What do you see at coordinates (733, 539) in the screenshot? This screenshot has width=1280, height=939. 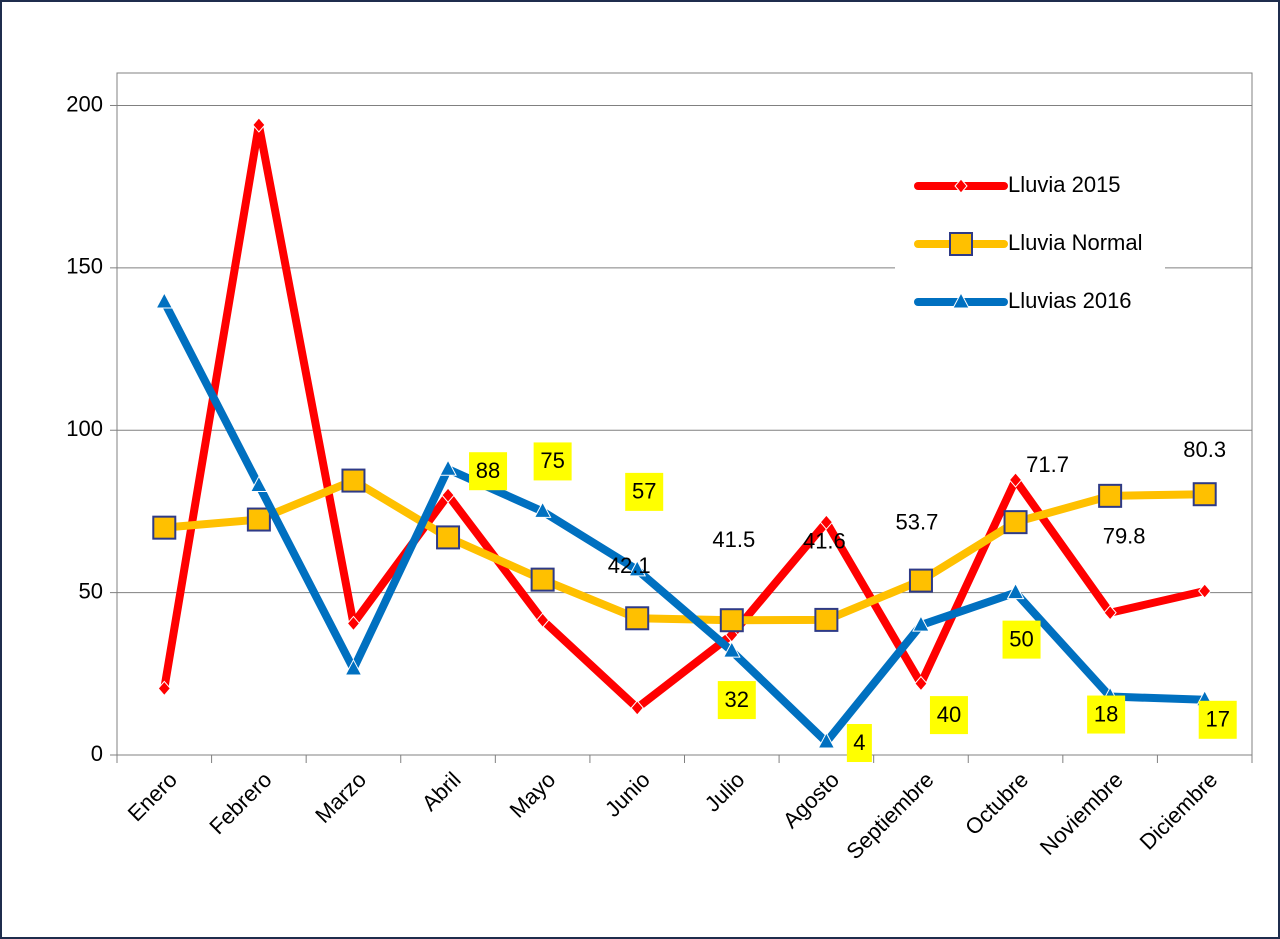 I see `data-label: 41.5` at bounding box center [733, 539].